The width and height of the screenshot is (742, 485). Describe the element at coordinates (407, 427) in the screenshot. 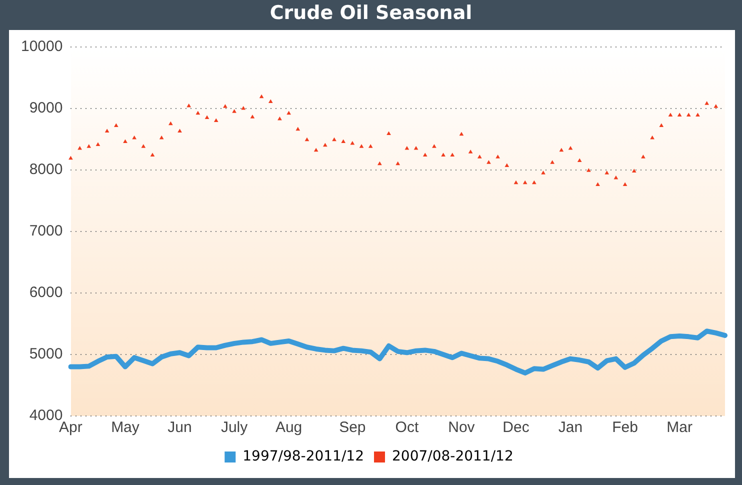

I see `x-tick-label: Oct` at that location.